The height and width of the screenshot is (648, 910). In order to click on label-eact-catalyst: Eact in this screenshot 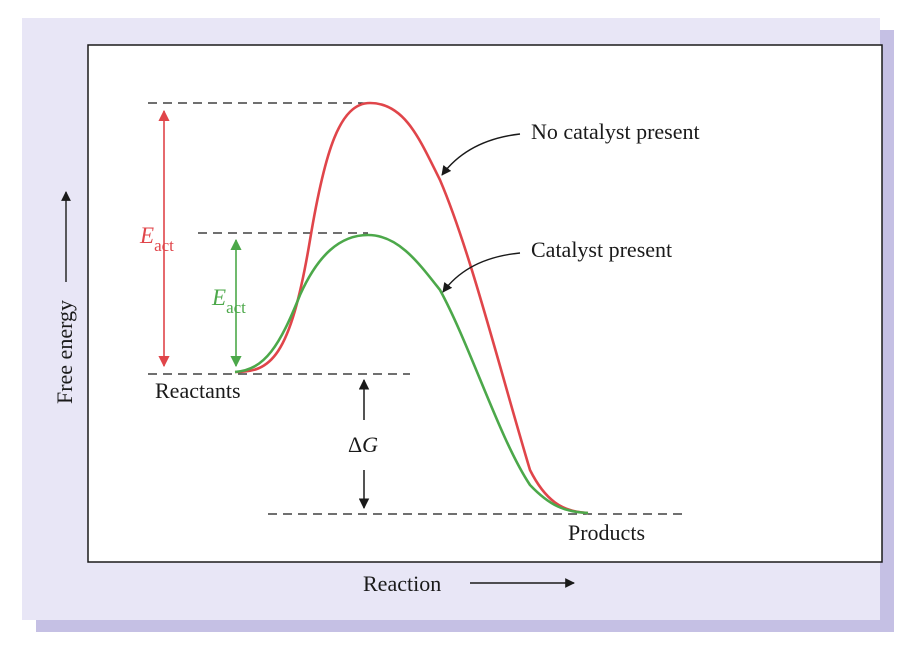, I will do `click(228, 301)`.